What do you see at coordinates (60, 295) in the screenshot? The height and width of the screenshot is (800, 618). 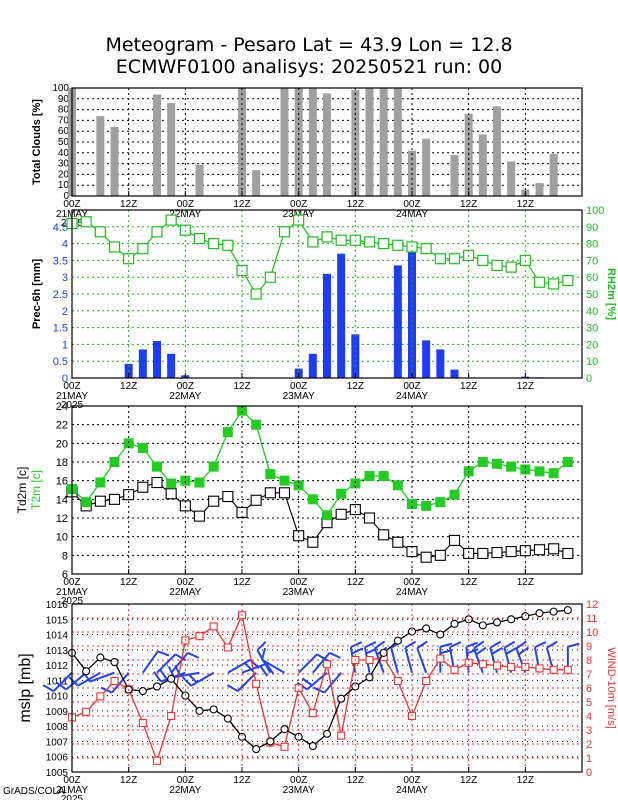 I see `prec-y-tick-5: 2.5` at bounding box center [60, 295].